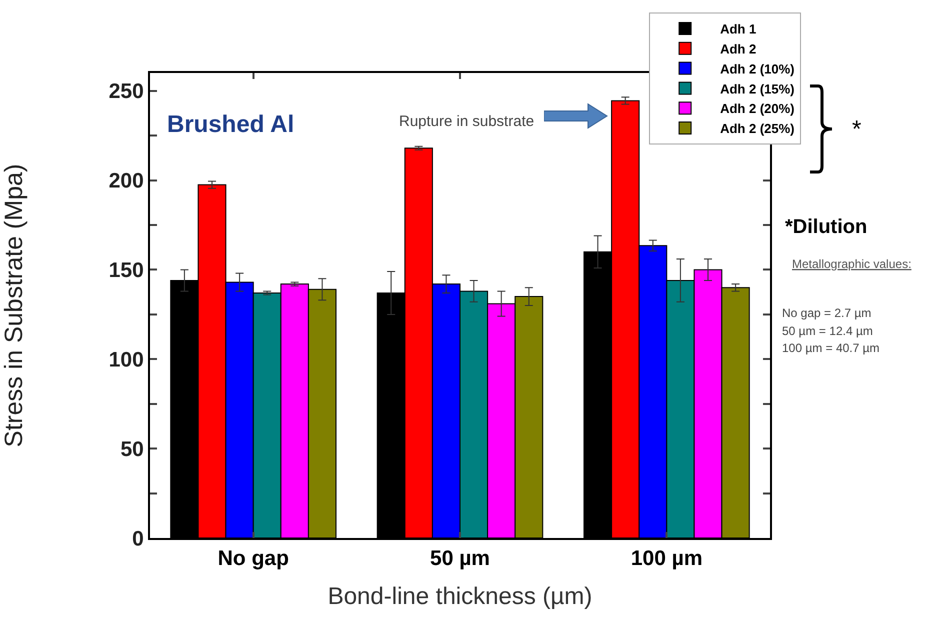  I want to click on y-axis-title: Stress in Substrate (Mpa), so click(14, 306).